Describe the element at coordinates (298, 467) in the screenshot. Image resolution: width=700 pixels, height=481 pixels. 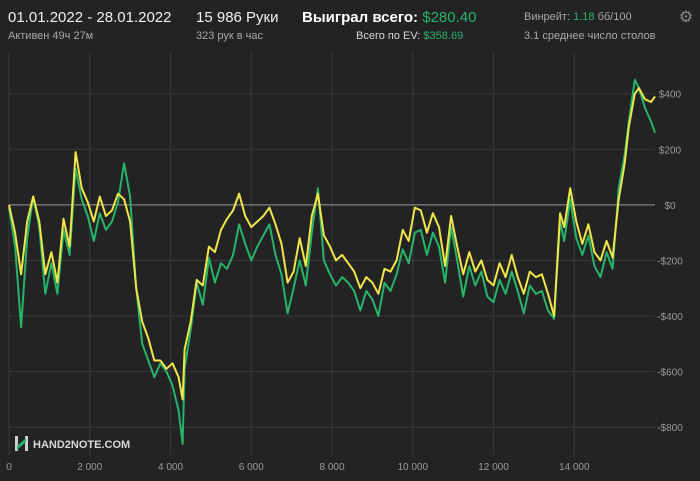
I see `x-axis-ticks: 0 2 000 4 000 6 000 8 000 10 000 12 000 14 000` at that location.